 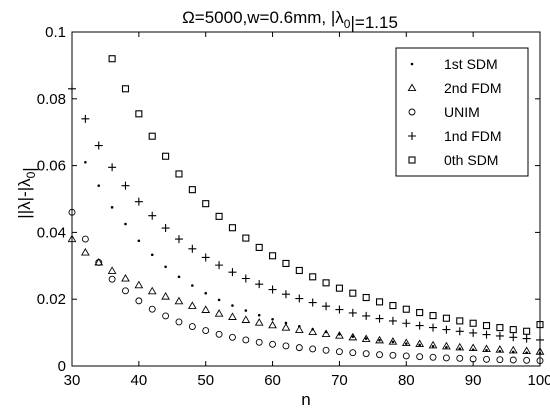 I want to click on y-tick-label: 0.08, so click(x=51, y=99).